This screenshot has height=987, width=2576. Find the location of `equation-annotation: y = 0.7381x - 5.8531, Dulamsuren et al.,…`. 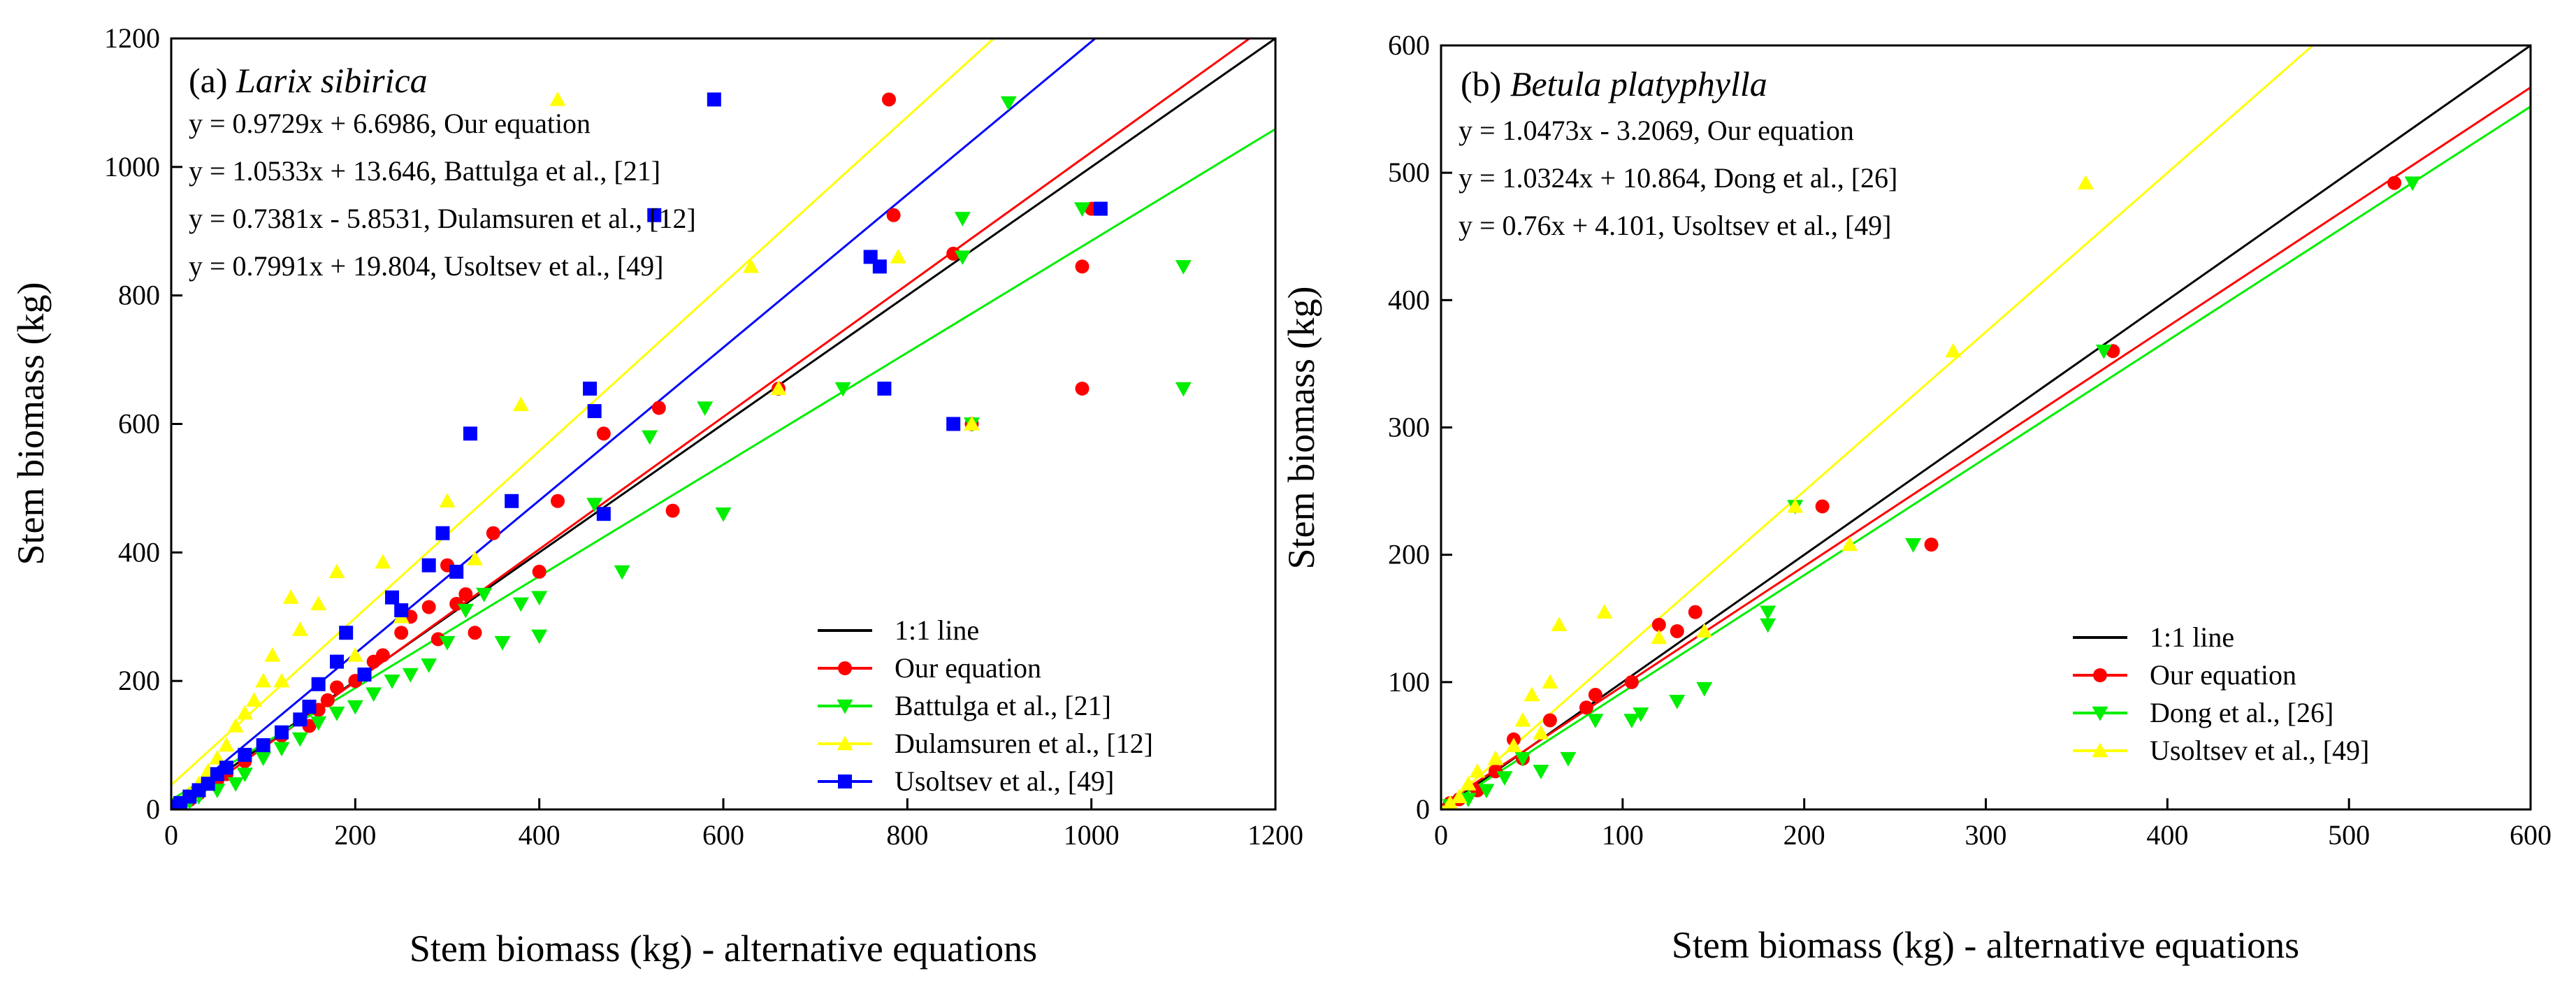

equation-annotation: y = 0.7381x - 5.8531, Dulamsuren et al.,… is located at coordinates (443, 218).